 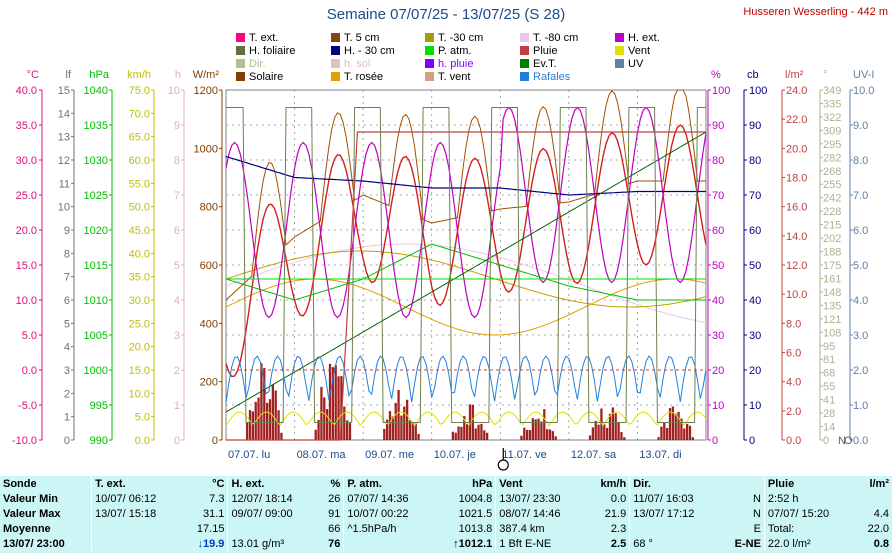 What do you see at coordinates (809, 483) in the screenshot?
I see `hdr-pluie: Pluie` at bounding box center [809, 483].